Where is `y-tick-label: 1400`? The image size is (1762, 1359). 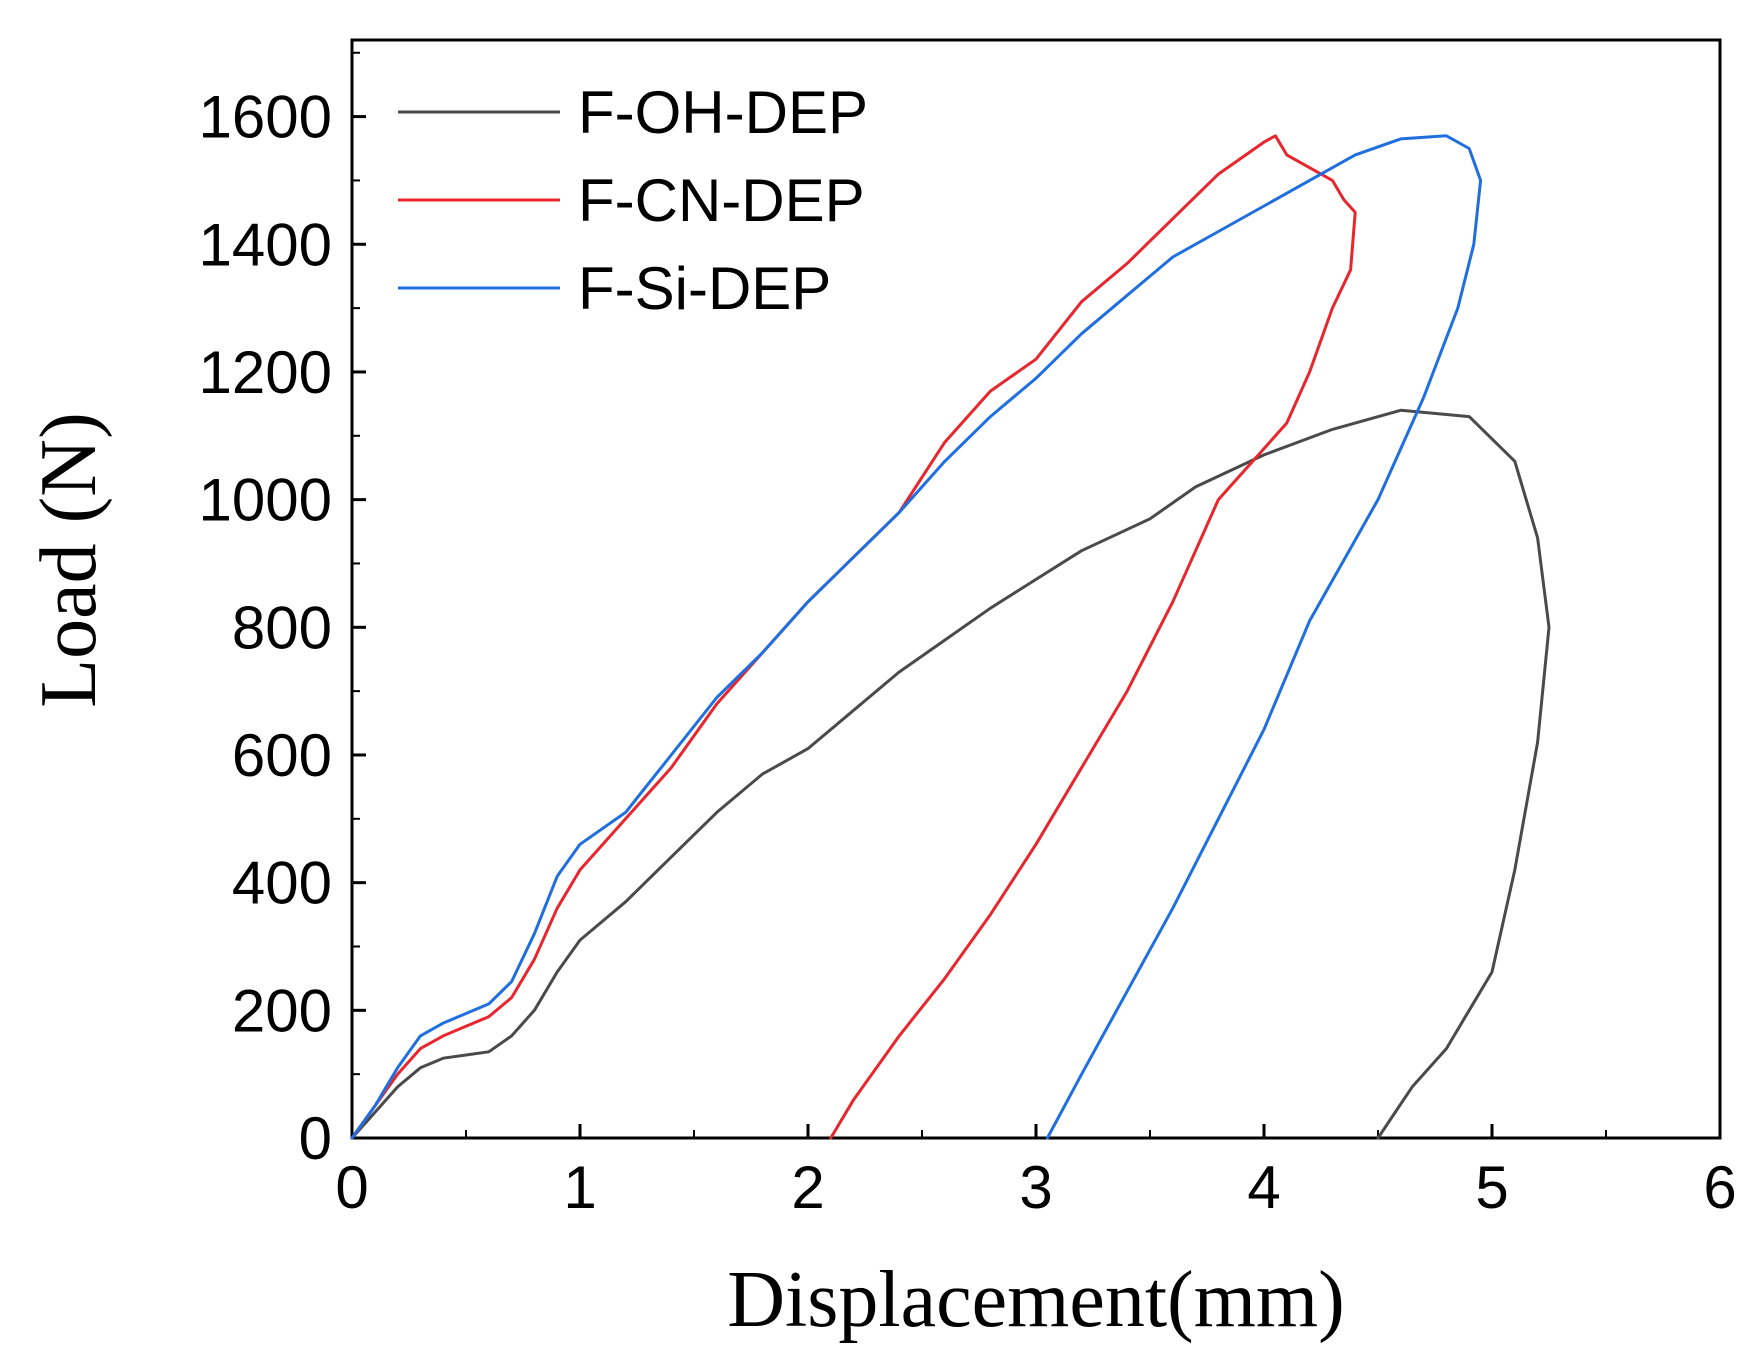 y-tick-label: 1400 is located at coordinates (265, 244).